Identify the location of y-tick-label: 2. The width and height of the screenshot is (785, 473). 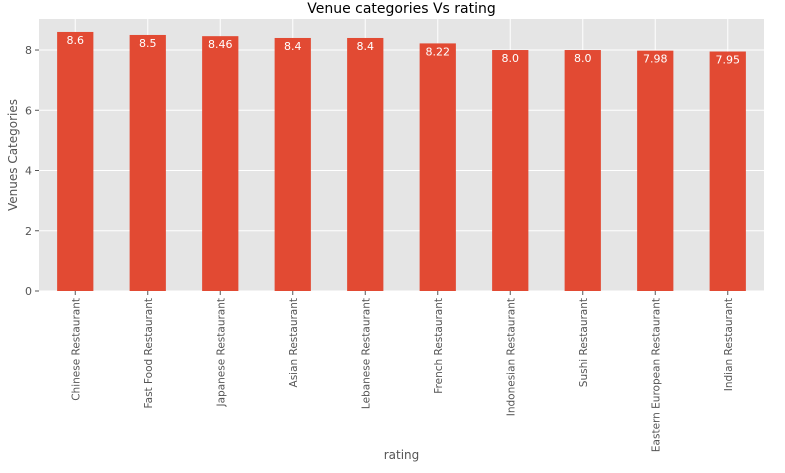
(28, 231).